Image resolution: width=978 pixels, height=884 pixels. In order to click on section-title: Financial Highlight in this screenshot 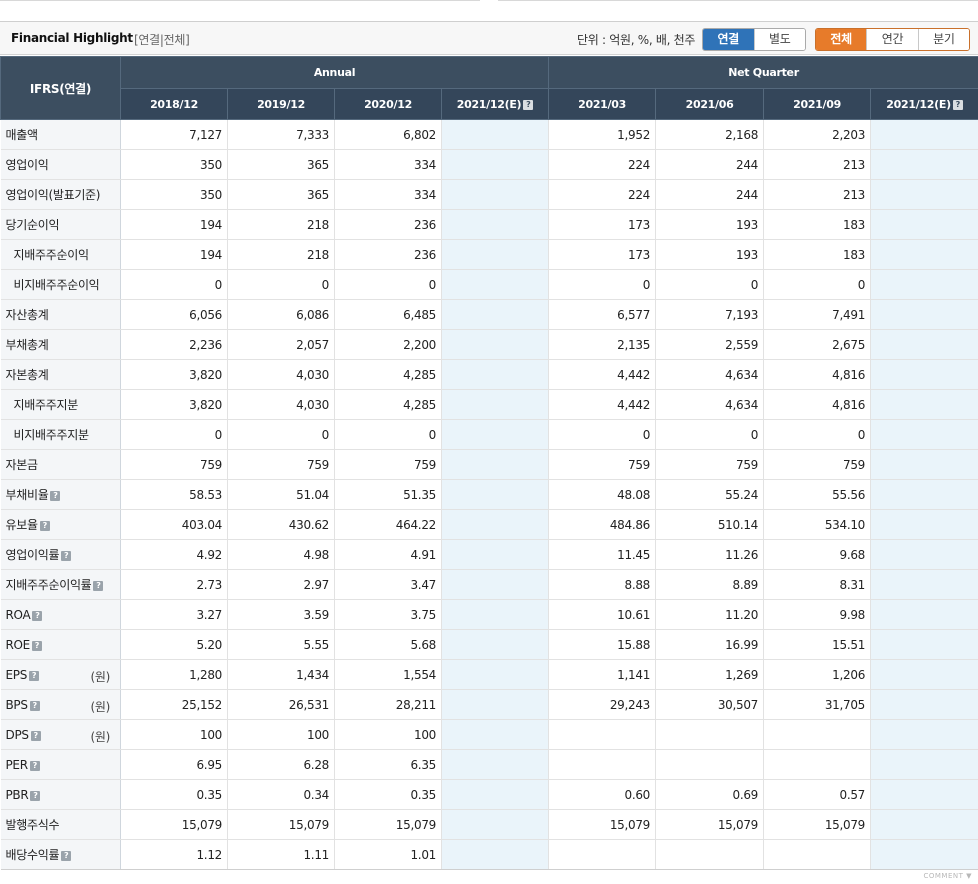, I will do `click(72, 38)`.